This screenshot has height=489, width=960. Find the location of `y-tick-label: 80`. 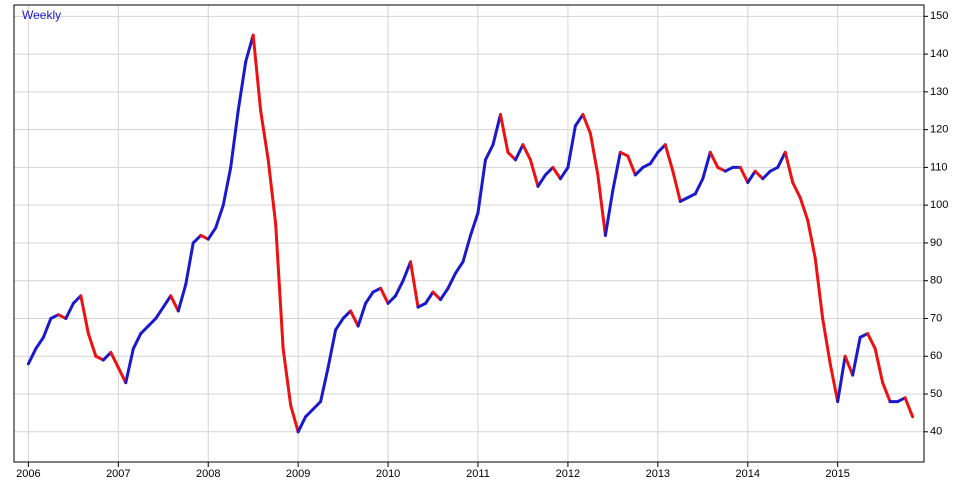

y-tick-label: 80 is located at coordinates (936, 281).